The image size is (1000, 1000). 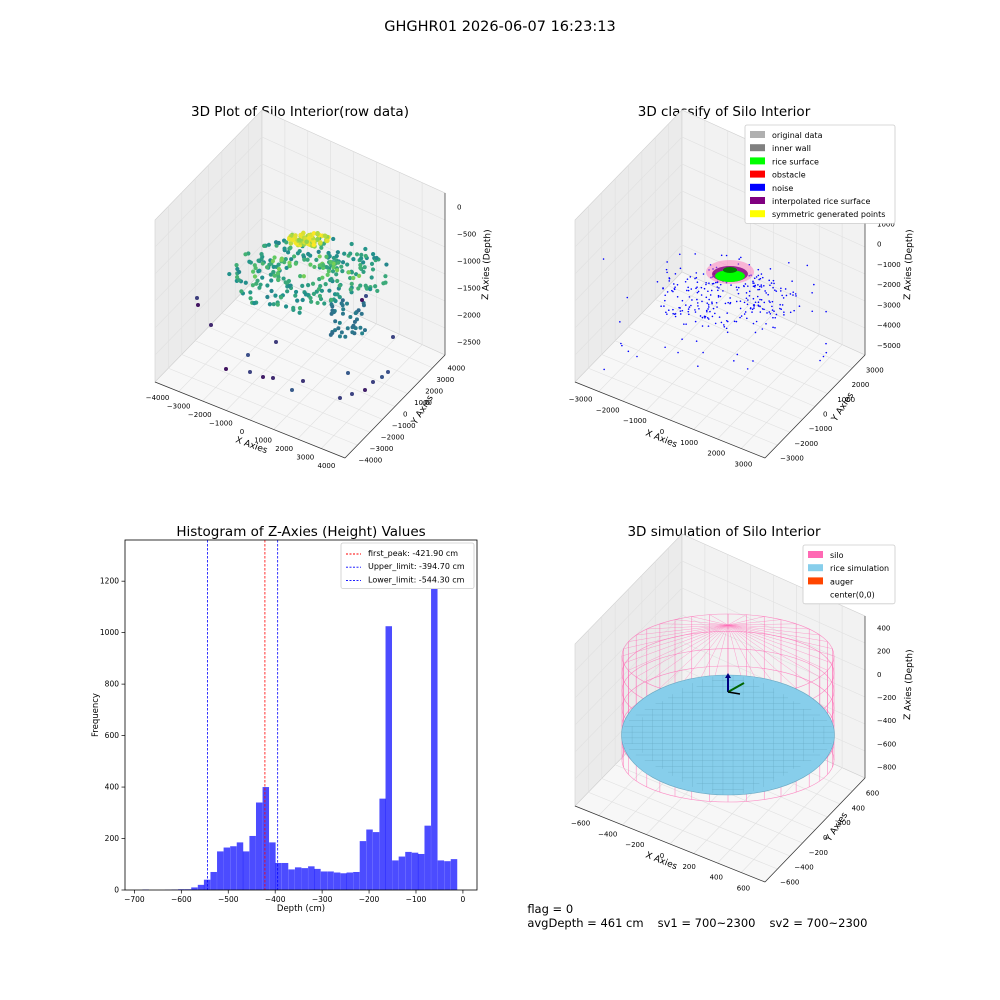 I want to click on x-tick-label: 400, so click(x=716, y=878).